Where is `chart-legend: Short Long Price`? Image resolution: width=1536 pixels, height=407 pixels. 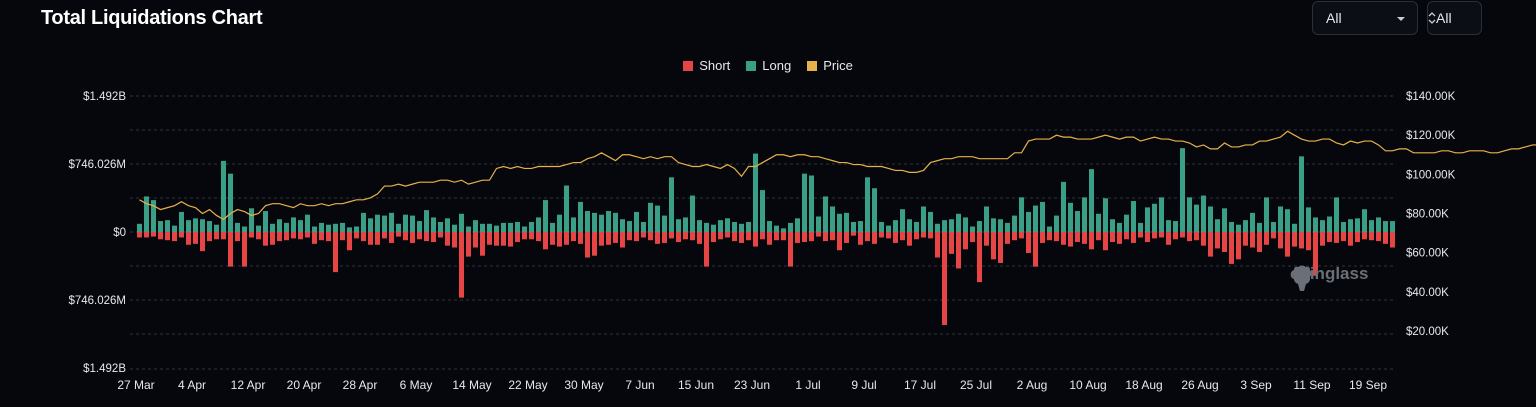 chart-legend: Short Long Price is located at coordinates (768, 65).